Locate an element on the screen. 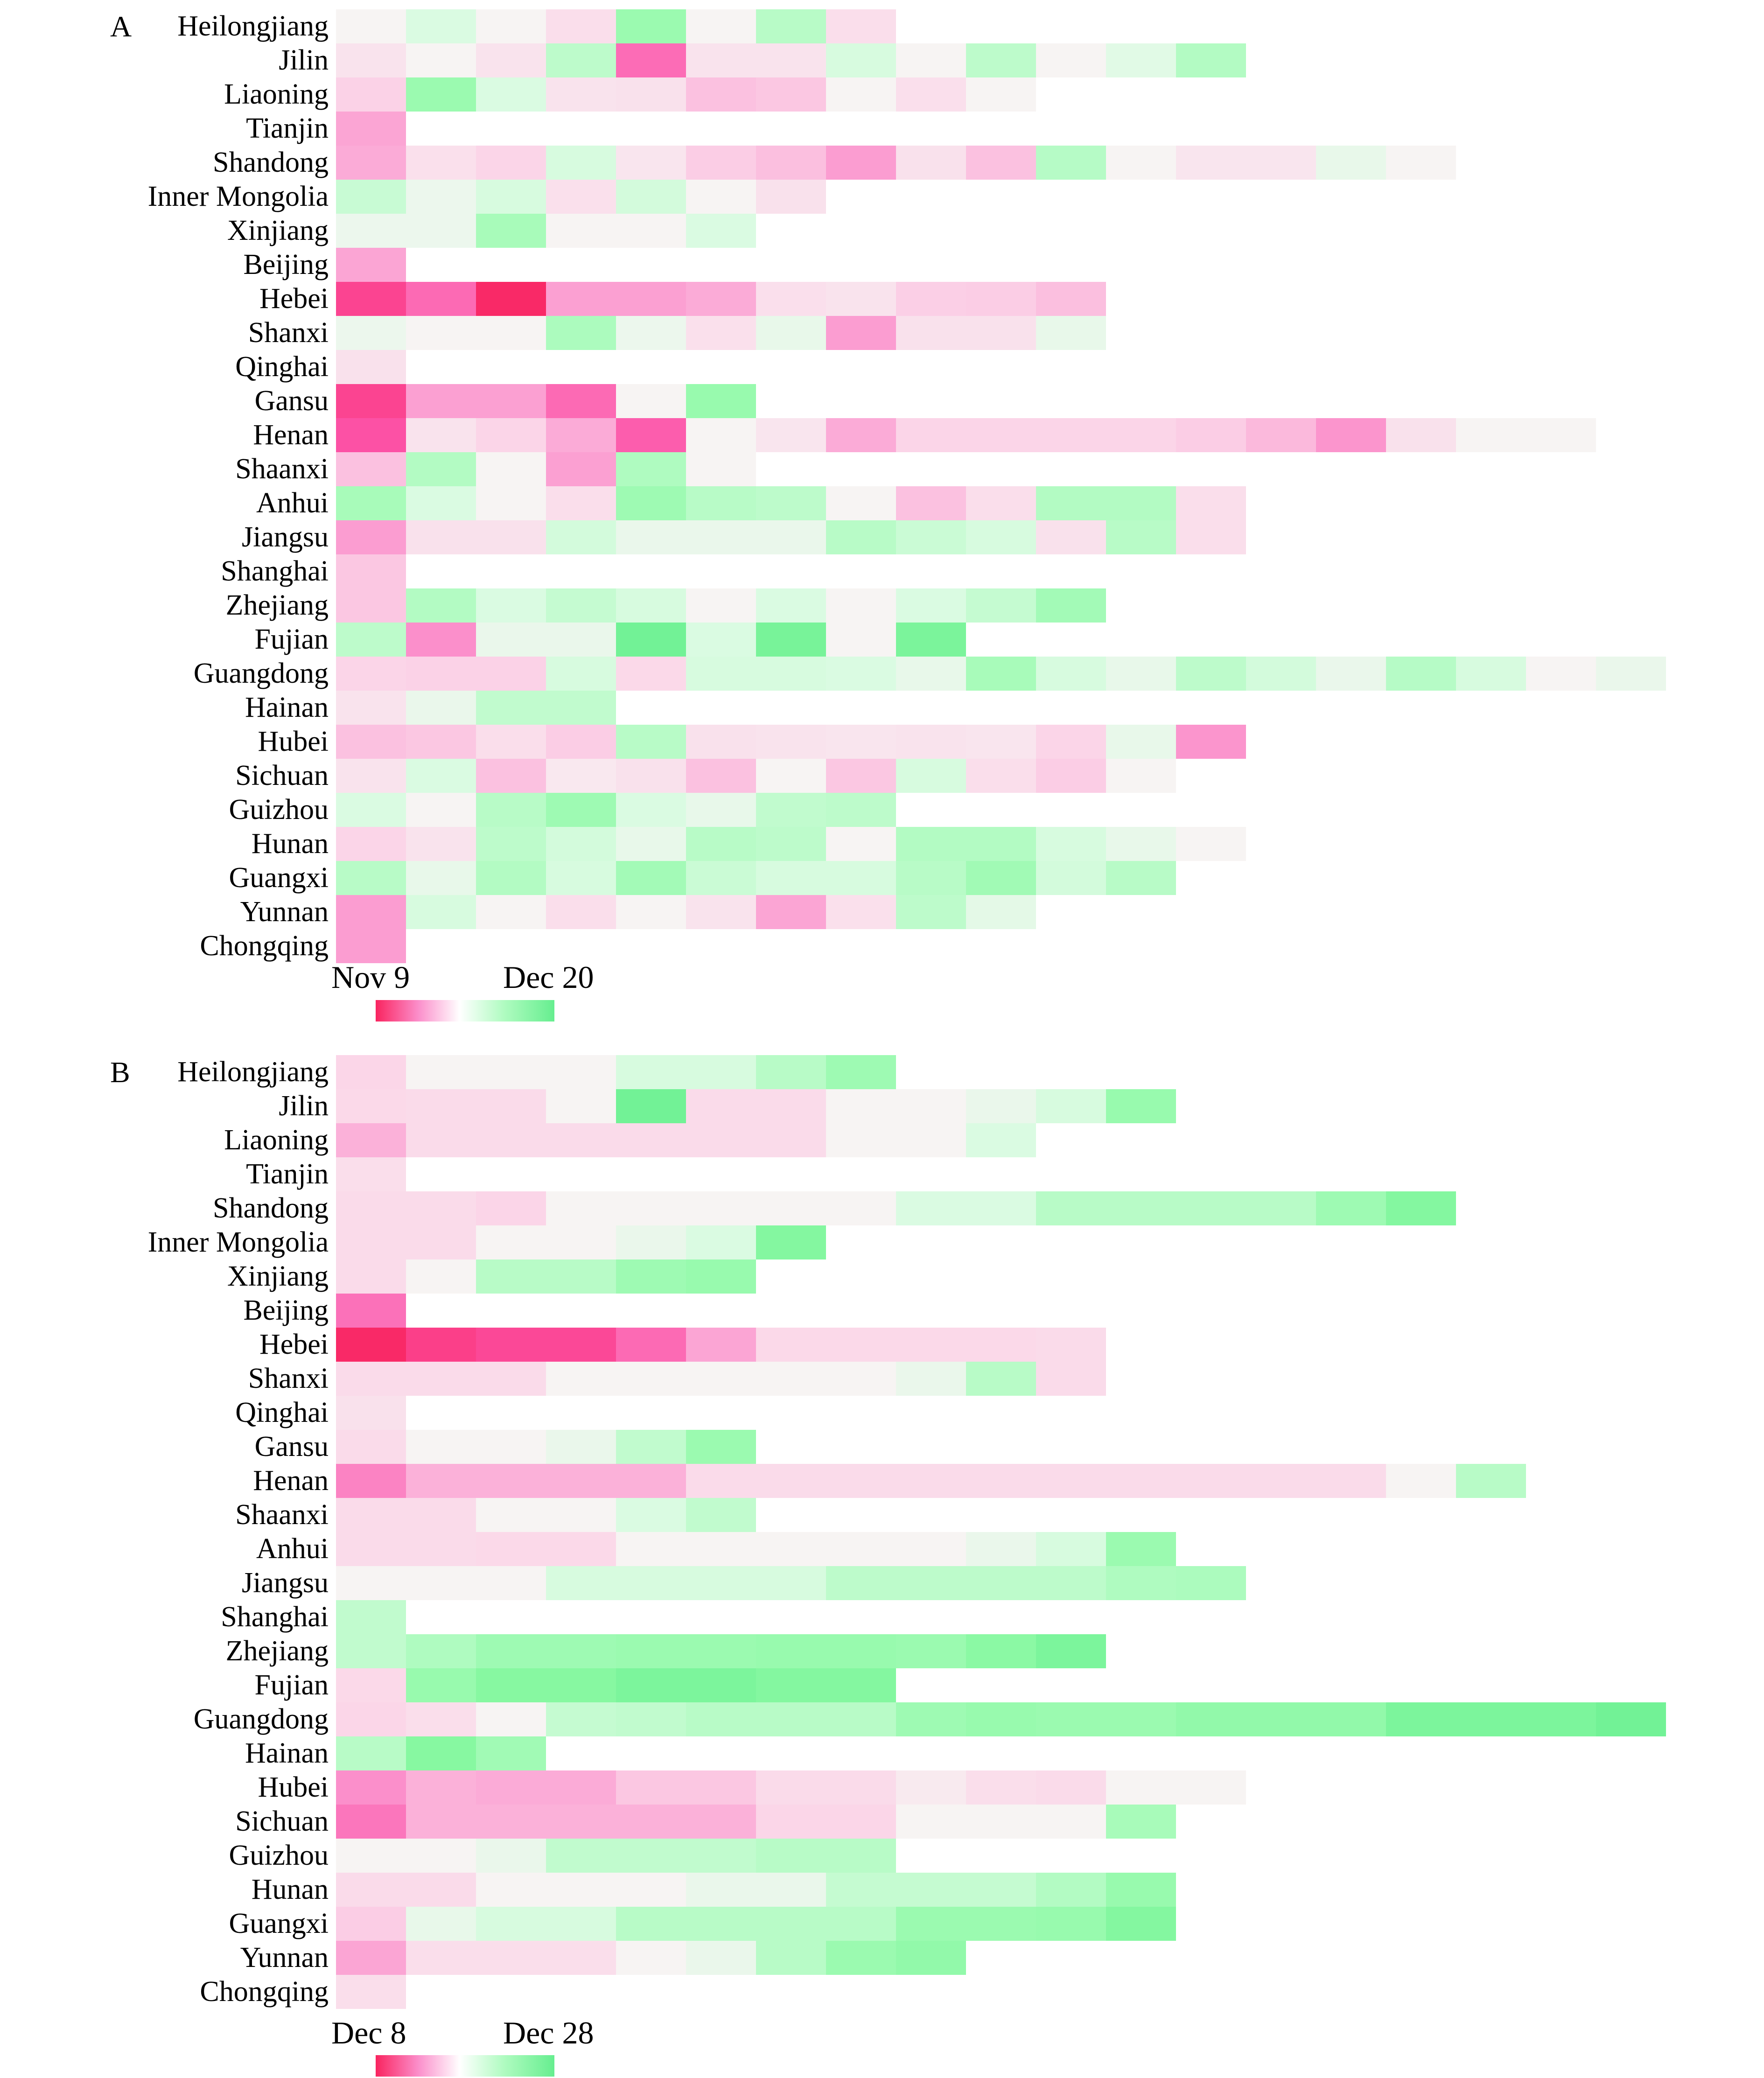  province-label: Liaoning is located at coordinates (276, 1140).